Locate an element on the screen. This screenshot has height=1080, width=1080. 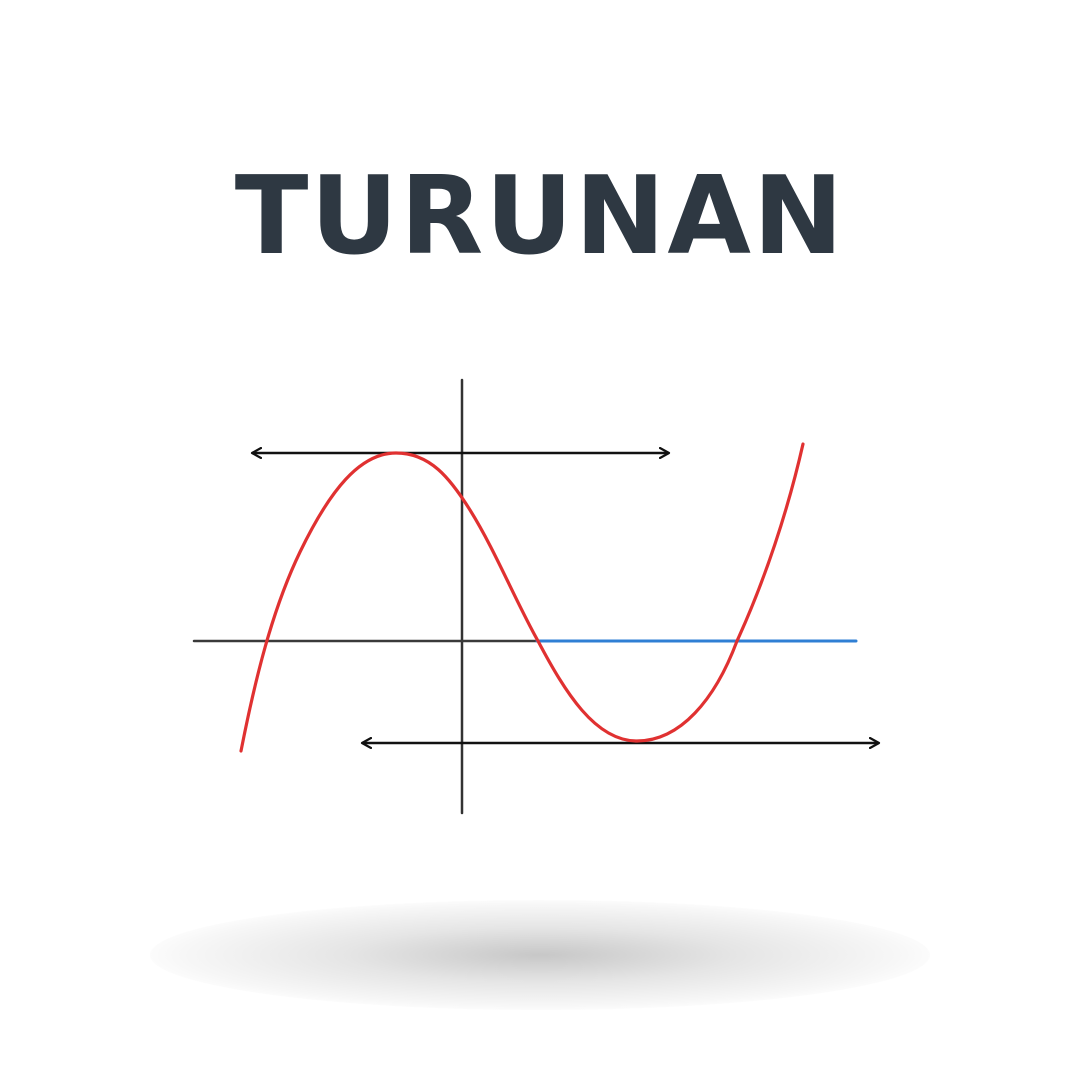
ground-shadow is located at coordinates (540, 955).